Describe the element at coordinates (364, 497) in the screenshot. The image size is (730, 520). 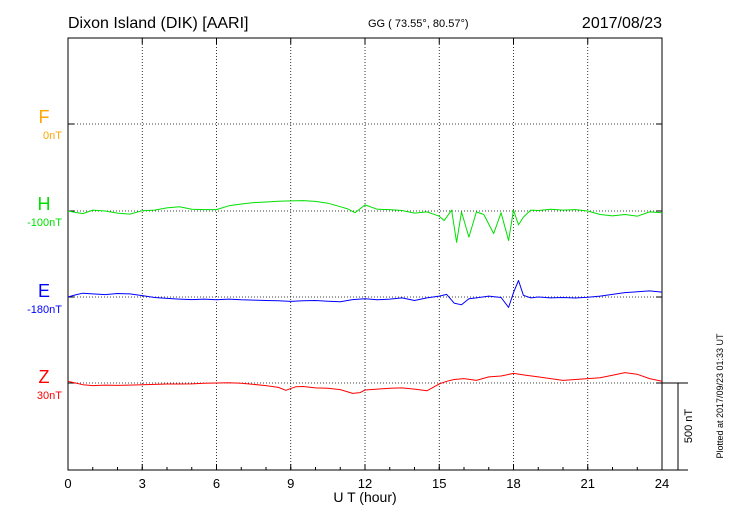
I see `x-axis-label: U T (hour)` at that location.